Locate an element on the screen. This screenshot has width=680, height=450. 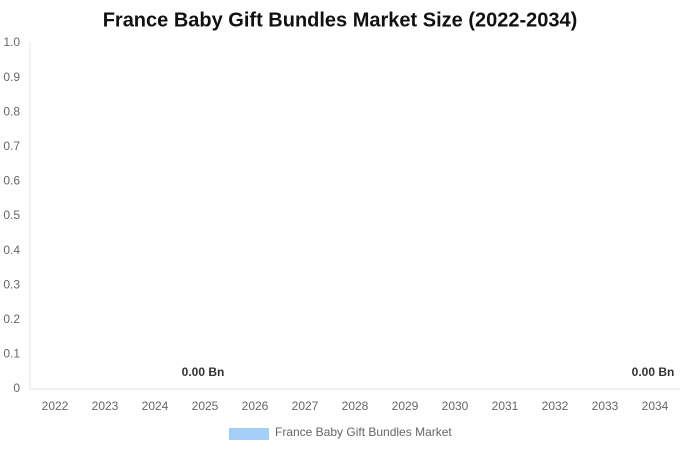
x-tick-label: 2025 is located at coordinates (205, 406).